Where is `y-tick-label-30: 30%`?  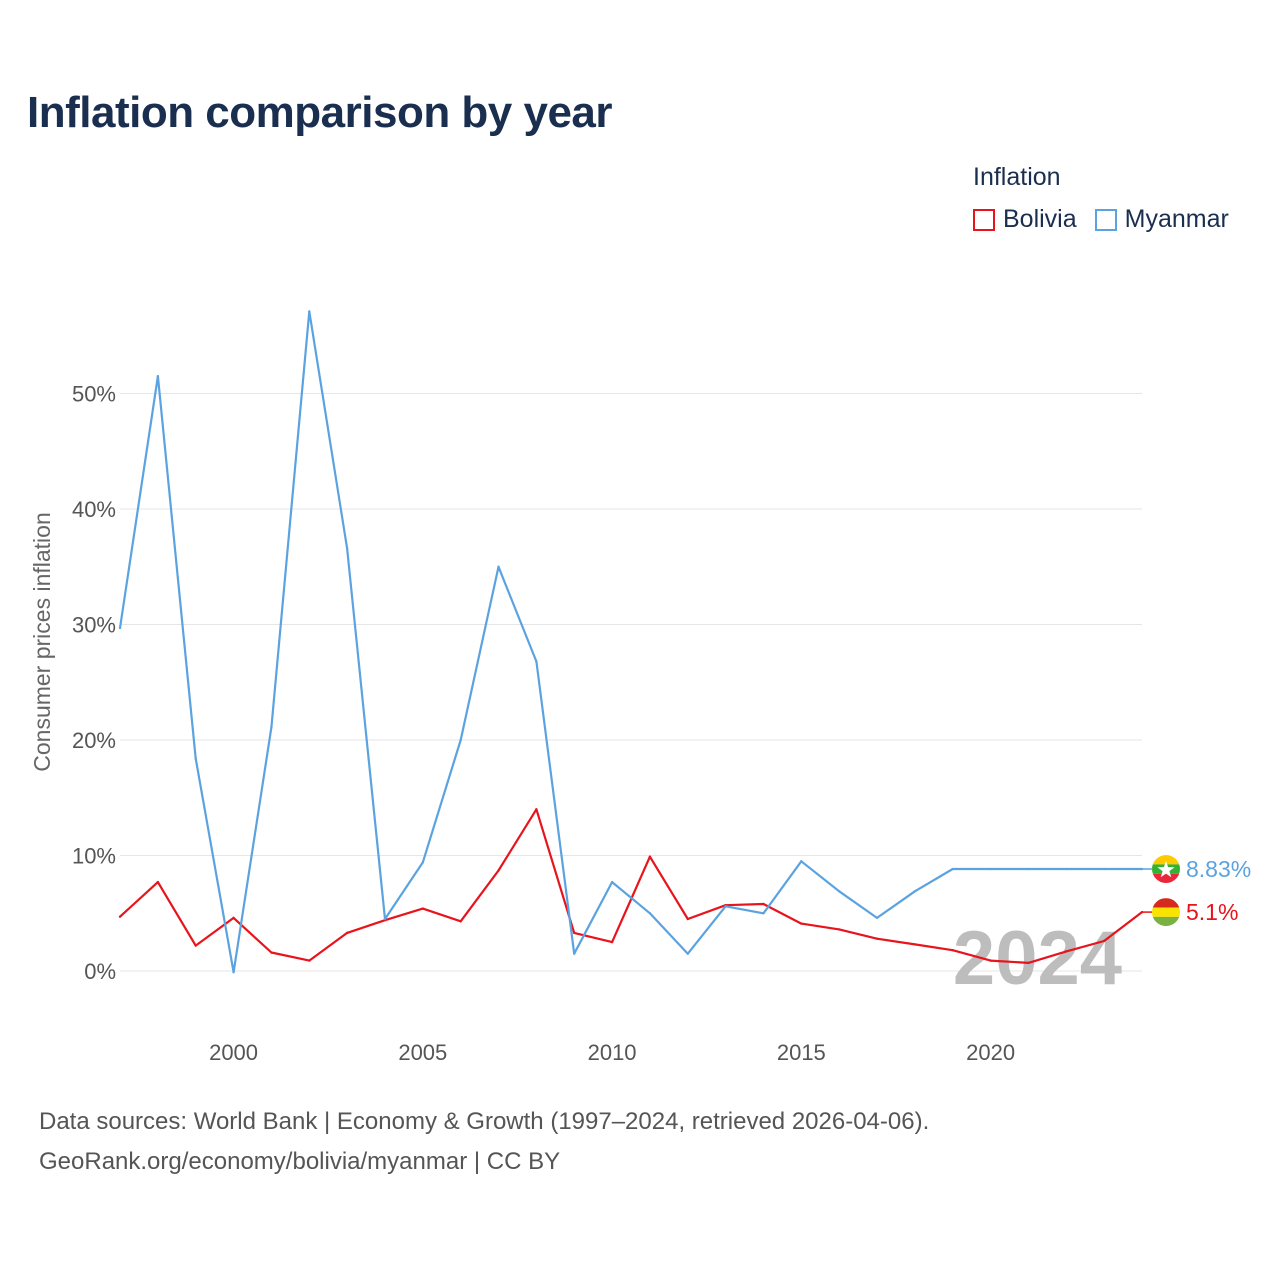 y-tick-label-30: 30% is located at coordinates (94, 625).